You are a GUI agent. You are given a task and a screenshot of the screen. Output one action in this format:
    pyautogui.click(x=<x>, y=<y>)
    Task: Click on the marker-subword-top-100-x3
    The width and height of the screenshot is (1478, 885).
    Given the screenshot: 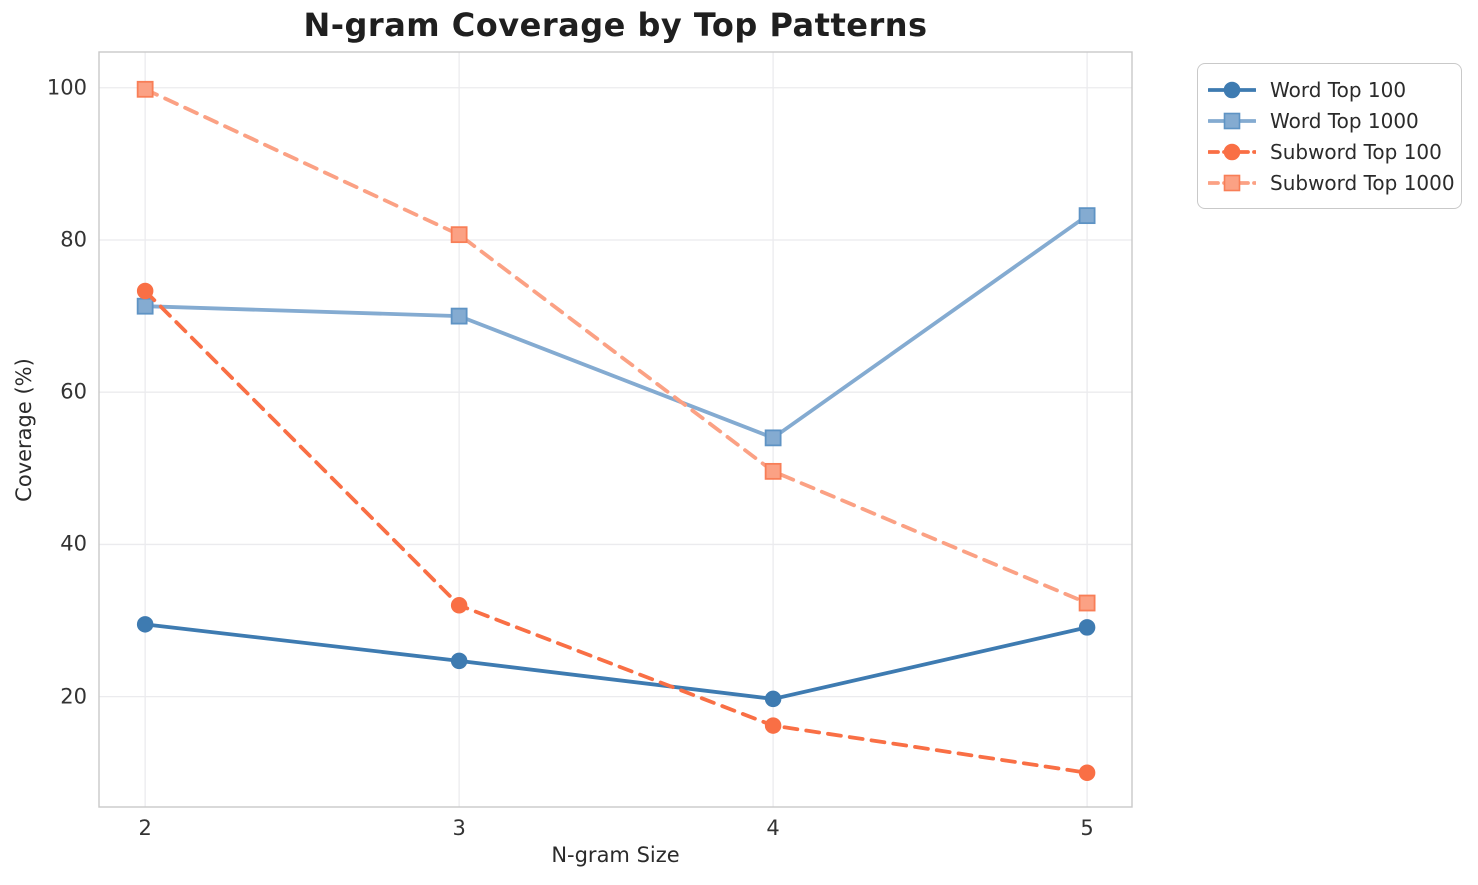 What is the action you would take?
    pyautogui.click(x=459, y=605)
    